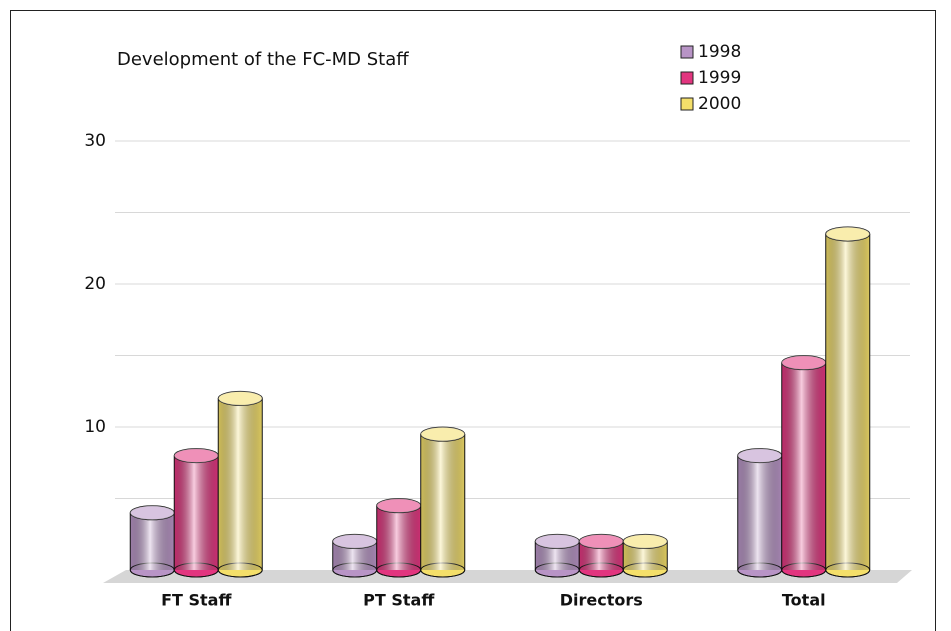 The width and height of the screenshot is (951, 631). Describe the element at coordinates (719, 104) in the screenshot. I see `legend-label: 2000` at that location.